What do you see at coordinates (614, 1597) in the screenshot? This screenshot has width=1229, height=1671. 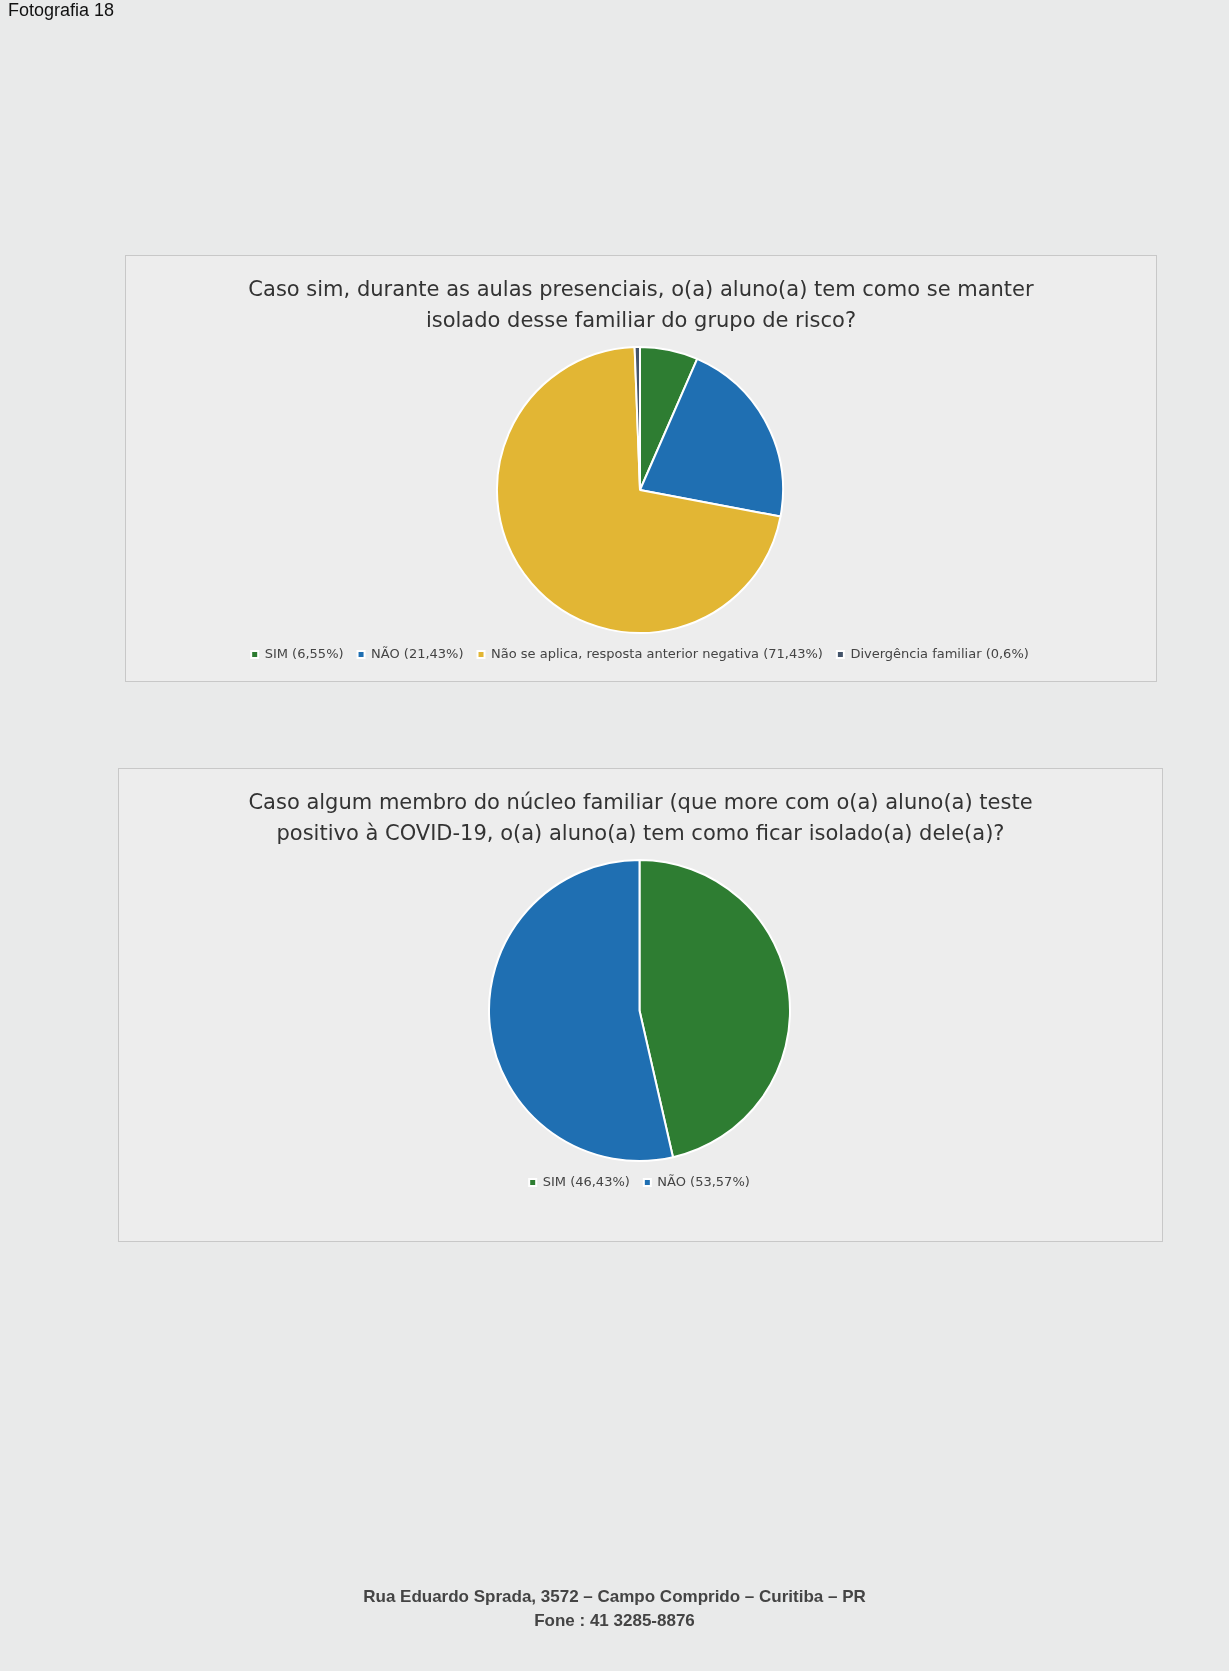 I see `text: Rua Eduardo Sprada, 3572 – Campo Comprido – Curitiba – PR` at bounding box center [614, 1597].